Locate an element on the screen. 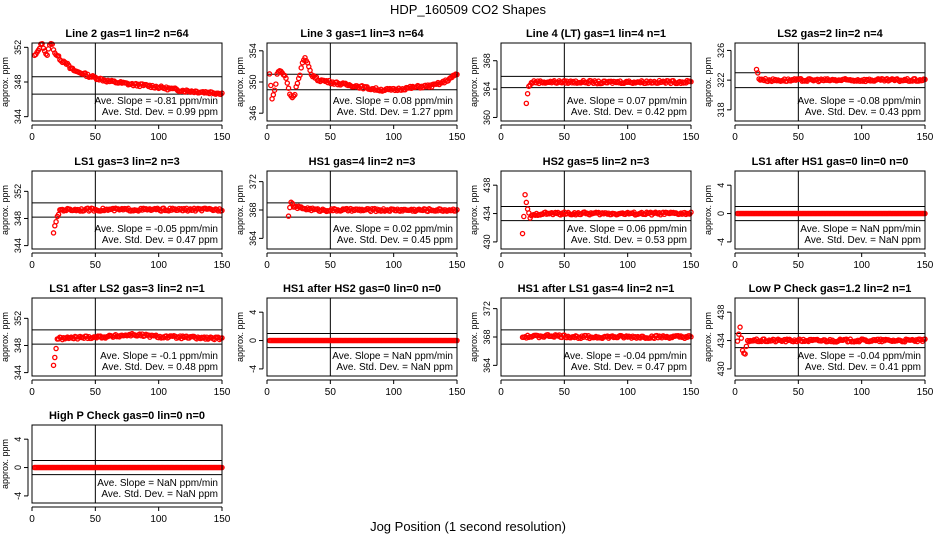 The height and width of the screenshot is (540, 936). panel-title: LS1 after HS1 gas=0 lin=0 n=0 is located at coordinates (830, 162).